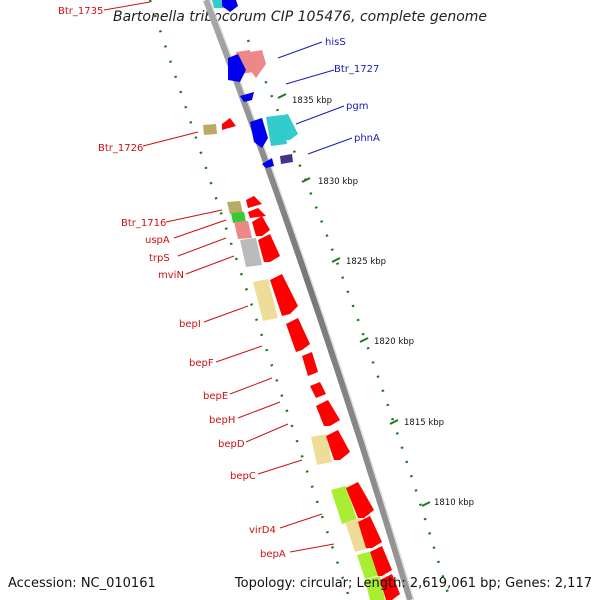  I want to click on scale-label: 1820 kbp, so click(394, 342).